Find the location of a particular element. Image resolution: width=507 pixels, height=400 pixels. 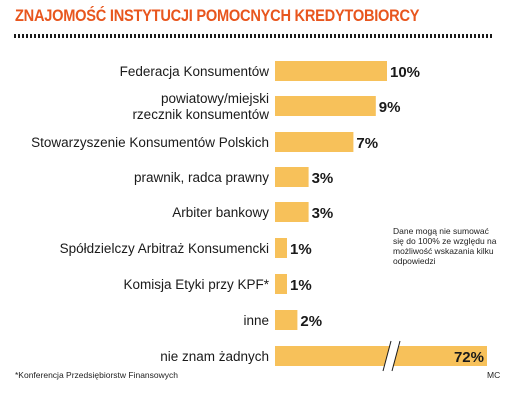

category-label: nie znam żadnych is located at coordinates (214, 356).